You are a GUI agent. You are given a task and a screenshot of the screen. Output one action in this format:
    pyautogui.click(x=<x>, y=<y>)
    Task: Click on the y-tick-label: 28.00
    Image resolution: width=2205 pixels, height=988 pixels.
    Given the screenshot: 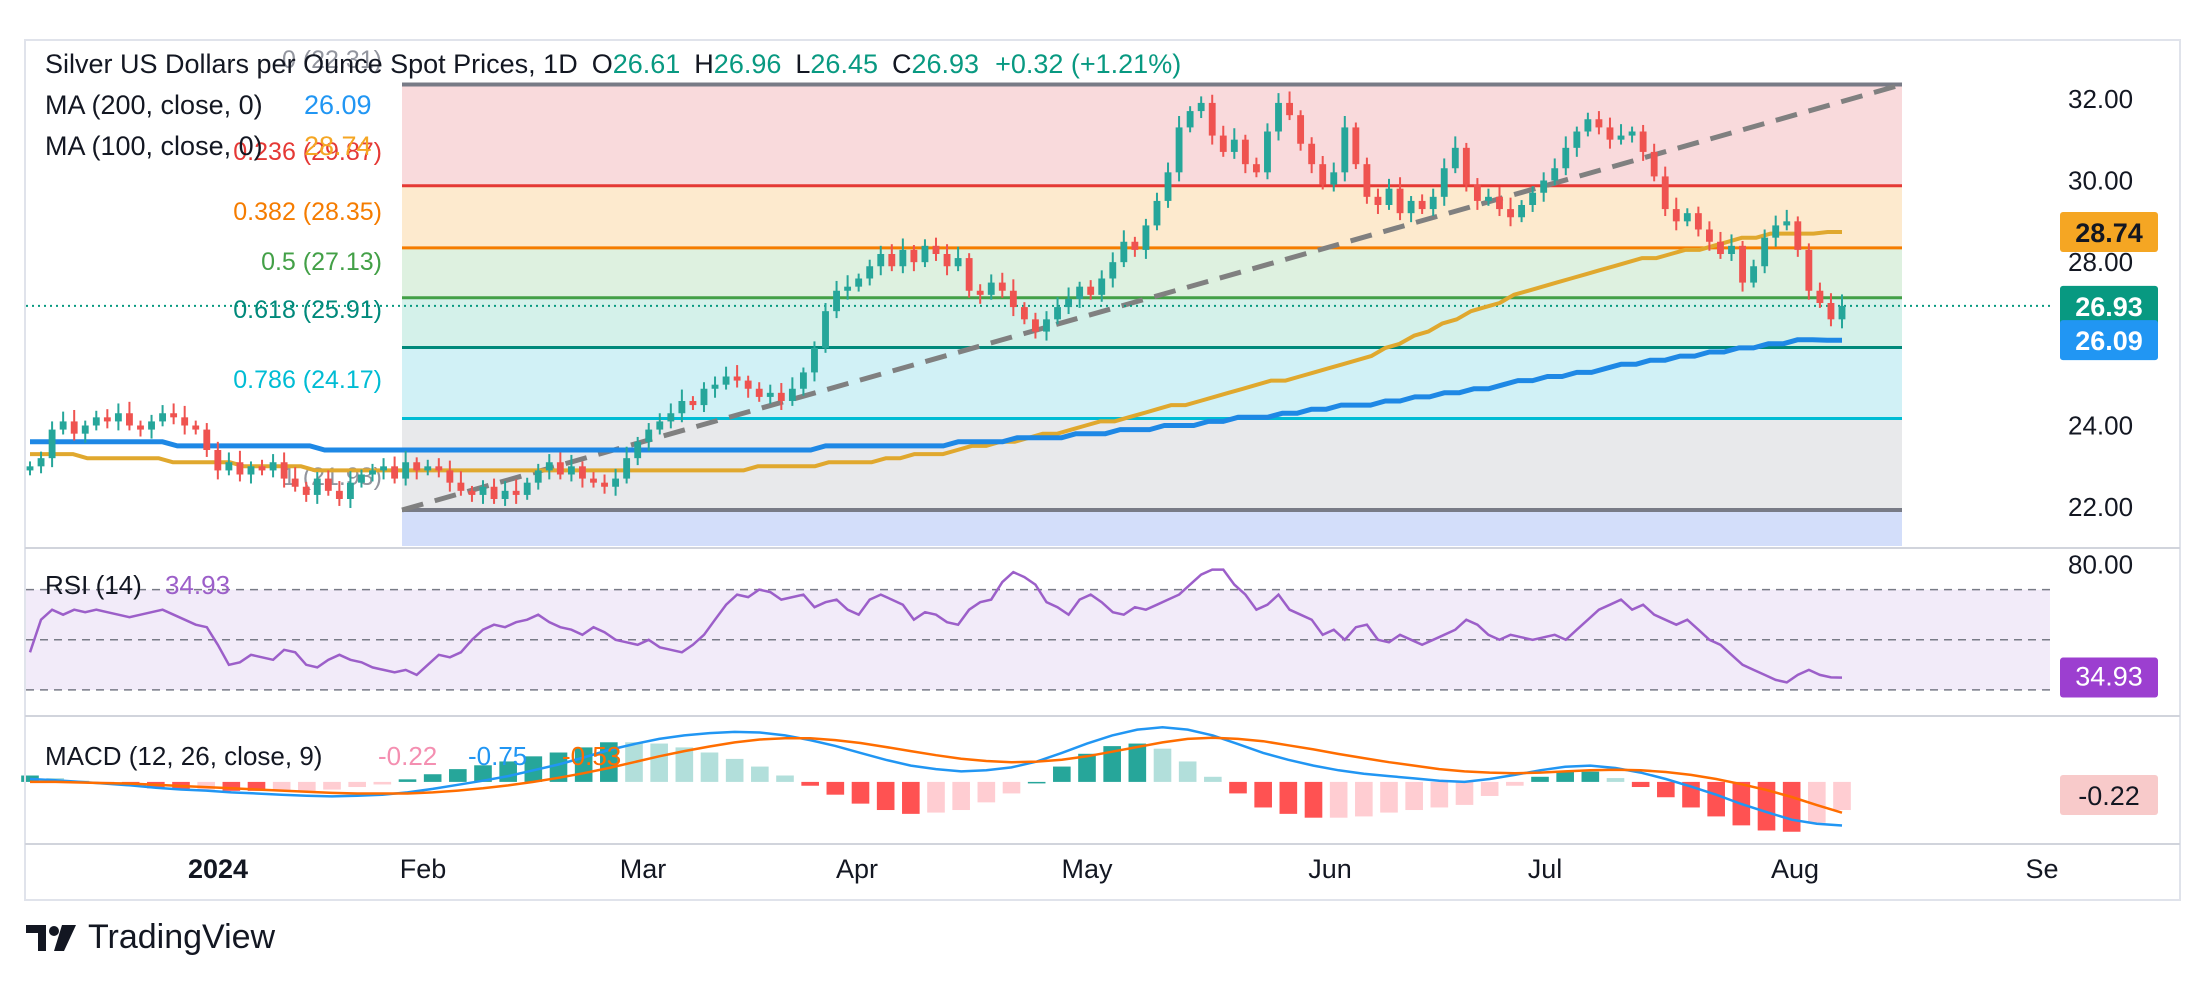 What is the action you would take?
    pyautogui.click(x=2100, y=262)
    